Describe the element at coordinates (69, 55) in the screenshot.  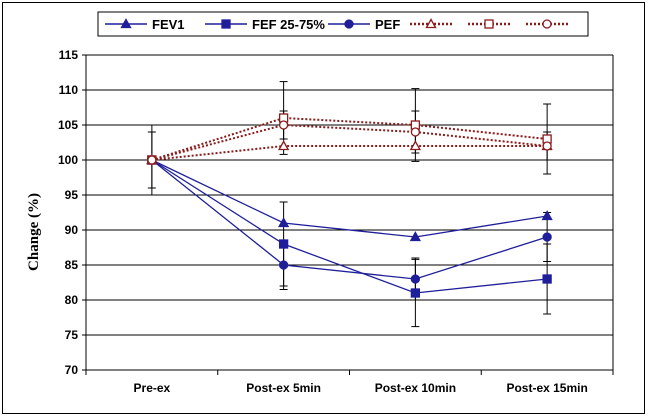
I see `y-tick-label: 115` at that location.